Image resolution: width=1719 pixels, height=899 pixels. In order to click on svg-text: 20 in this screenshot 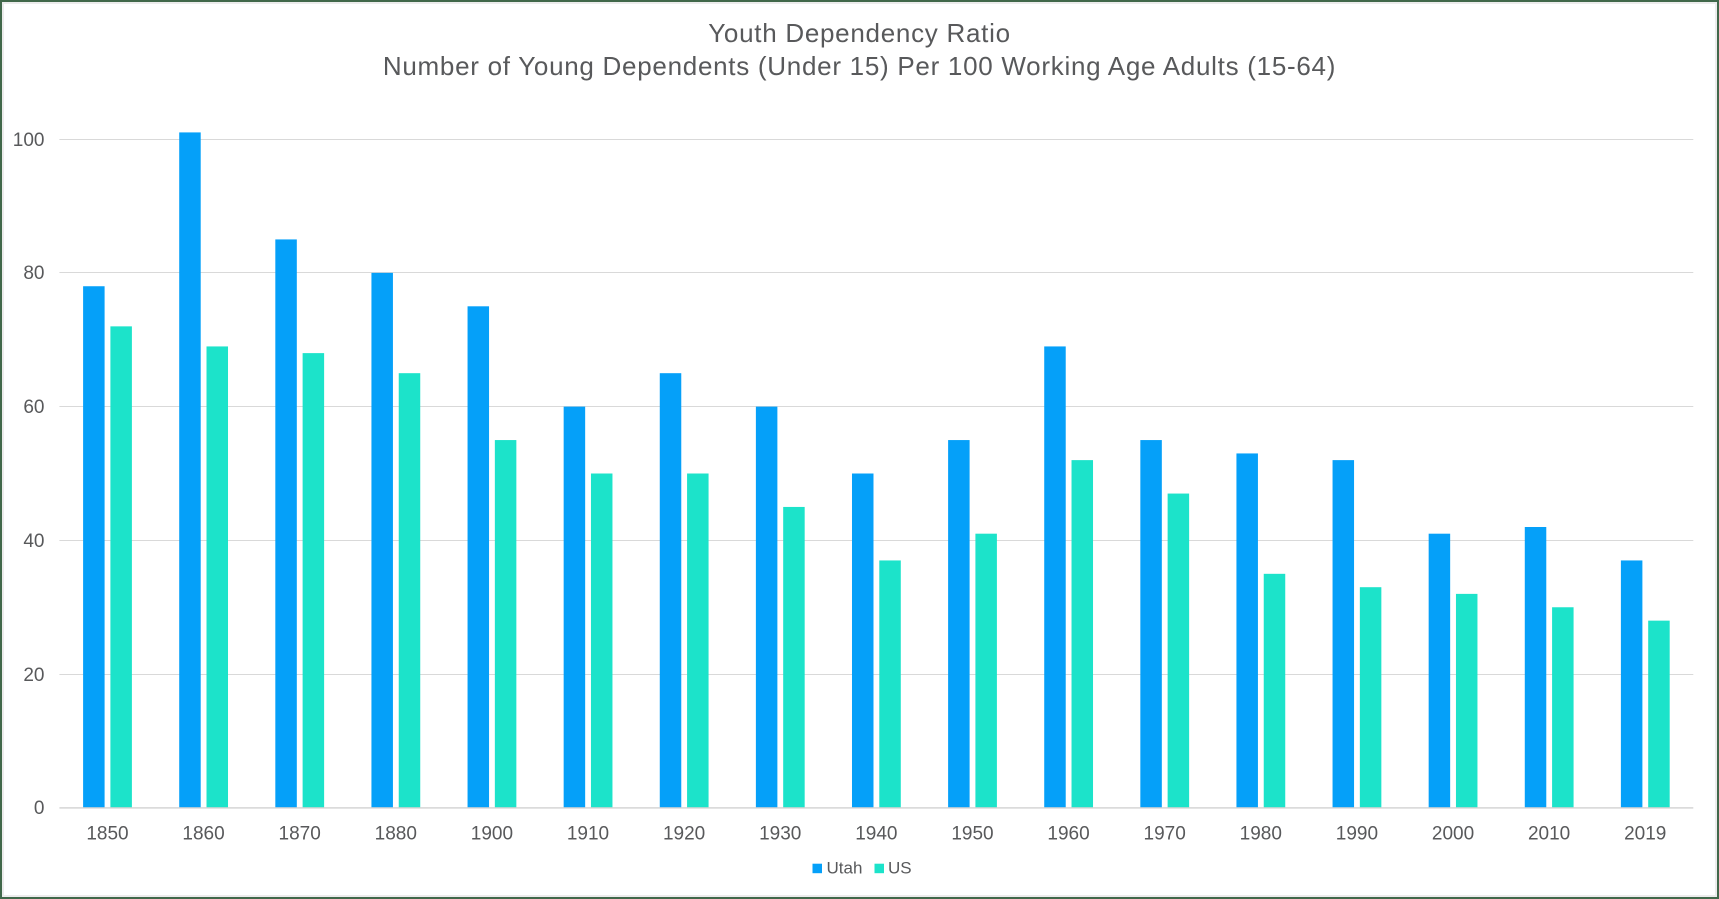, I will do `click(33, 675)`.